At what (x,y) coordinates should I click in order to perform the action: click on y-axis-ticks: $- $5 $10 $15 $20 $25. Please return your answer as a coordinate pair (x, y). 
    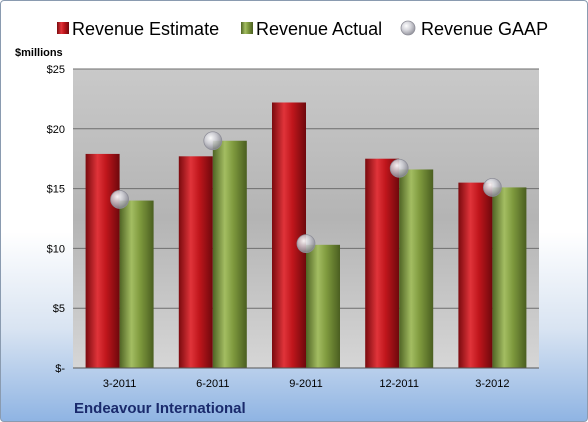
    Looking at the image, I should click on (56, 219).